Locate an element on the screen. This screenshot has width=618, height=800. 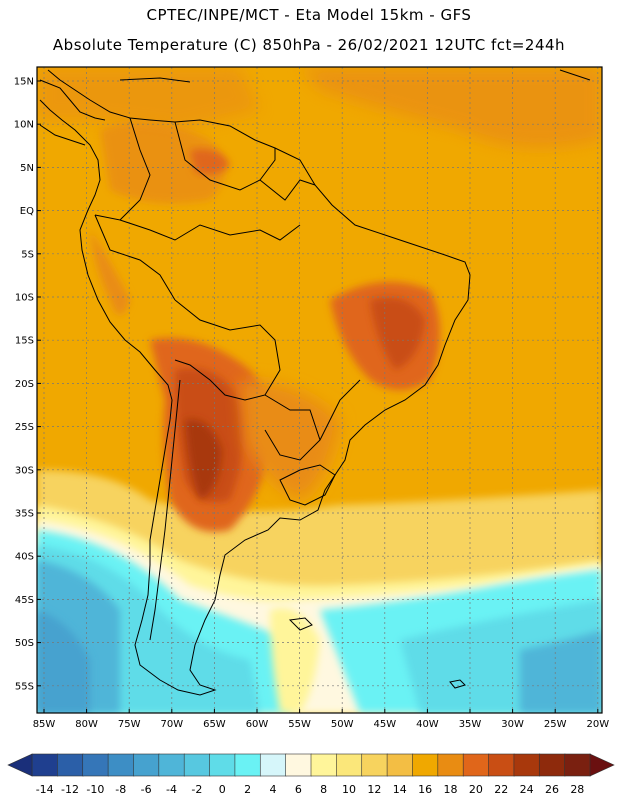
caribbean-islands is located at coordinates (155, 80).